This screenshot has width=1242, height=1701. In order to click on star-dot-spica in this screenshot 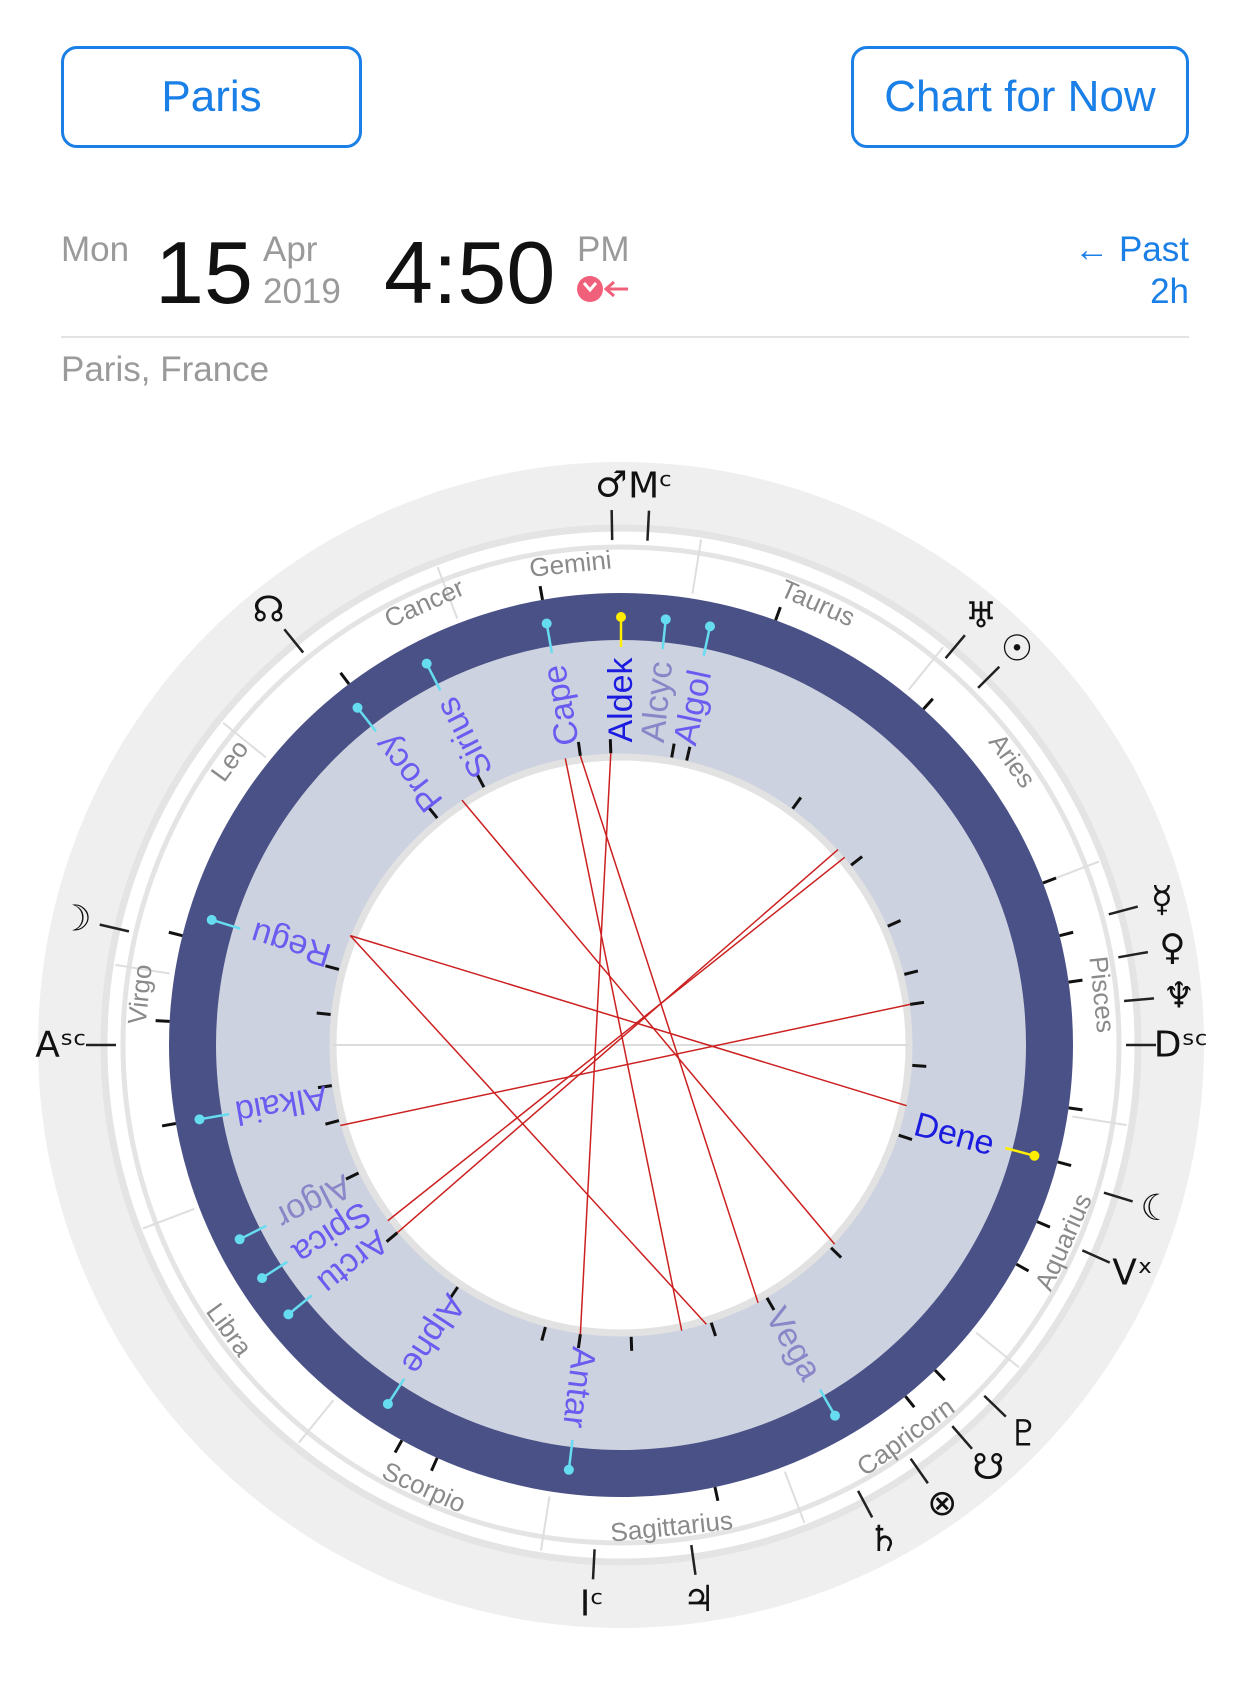, I will do `click(262, 1278)`.